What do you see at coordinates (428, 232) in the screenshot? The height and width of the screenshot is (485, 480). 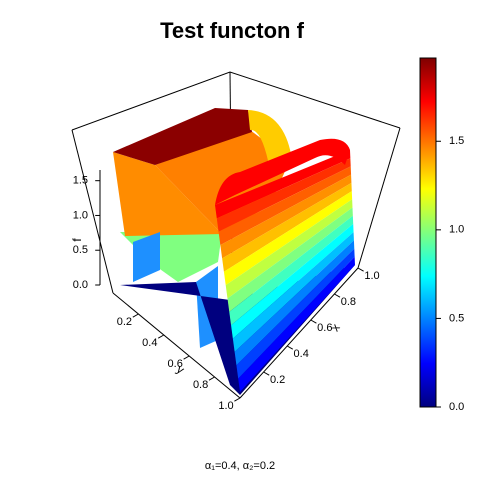 I see `colorbar` at bounding box center [428, 232].